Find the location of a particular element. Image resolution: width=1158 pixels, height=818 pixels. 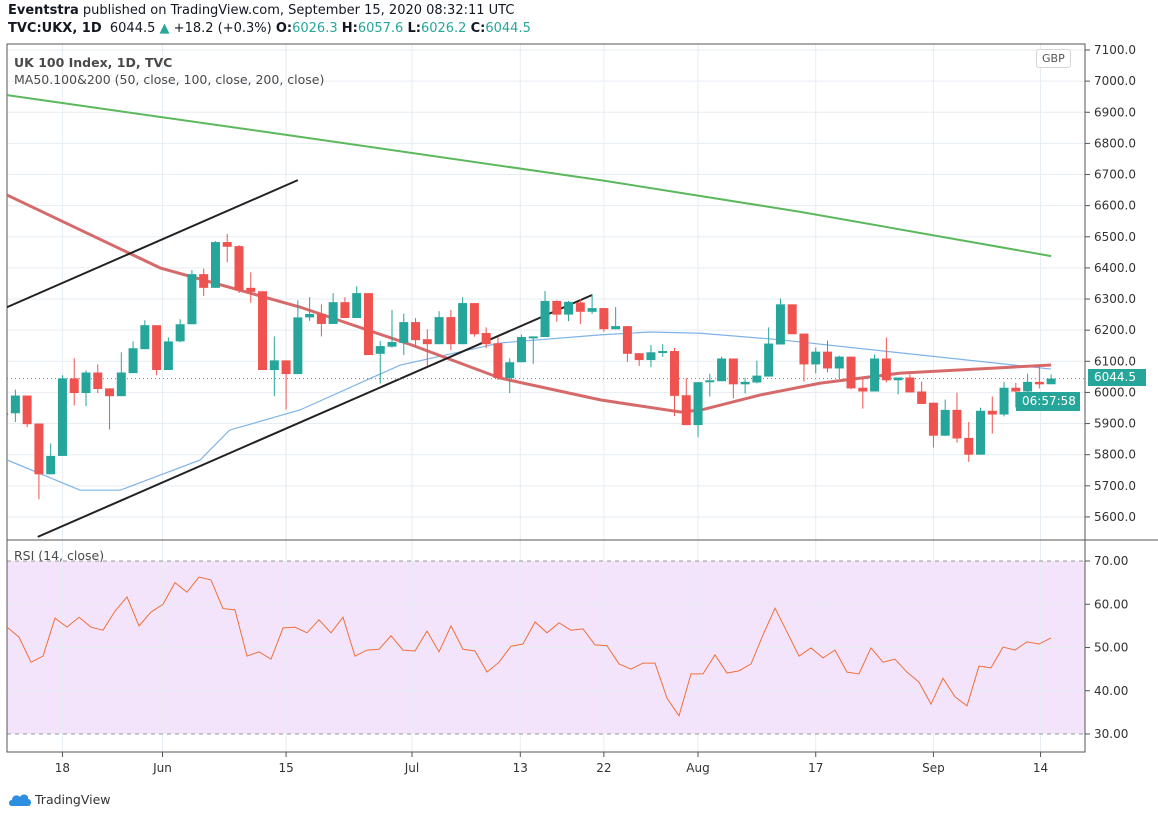

close-label: C: is located at coordinates (478, 28).